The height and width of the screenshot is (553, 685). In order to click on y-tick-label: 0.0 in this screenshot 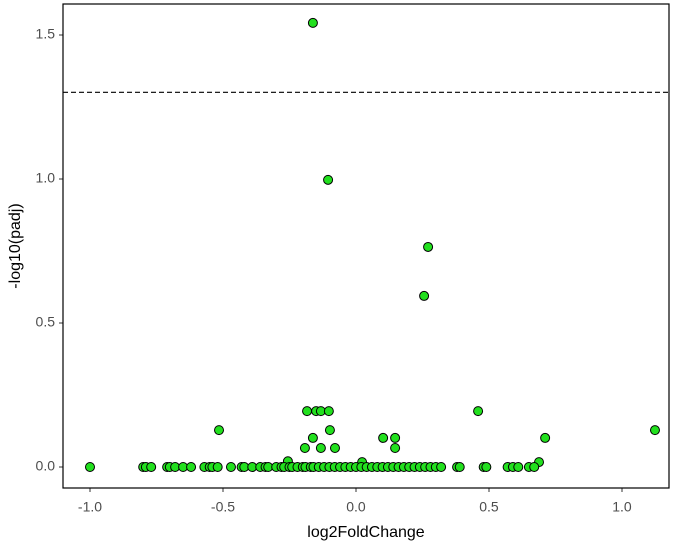, I will do `click(46, 466)`.